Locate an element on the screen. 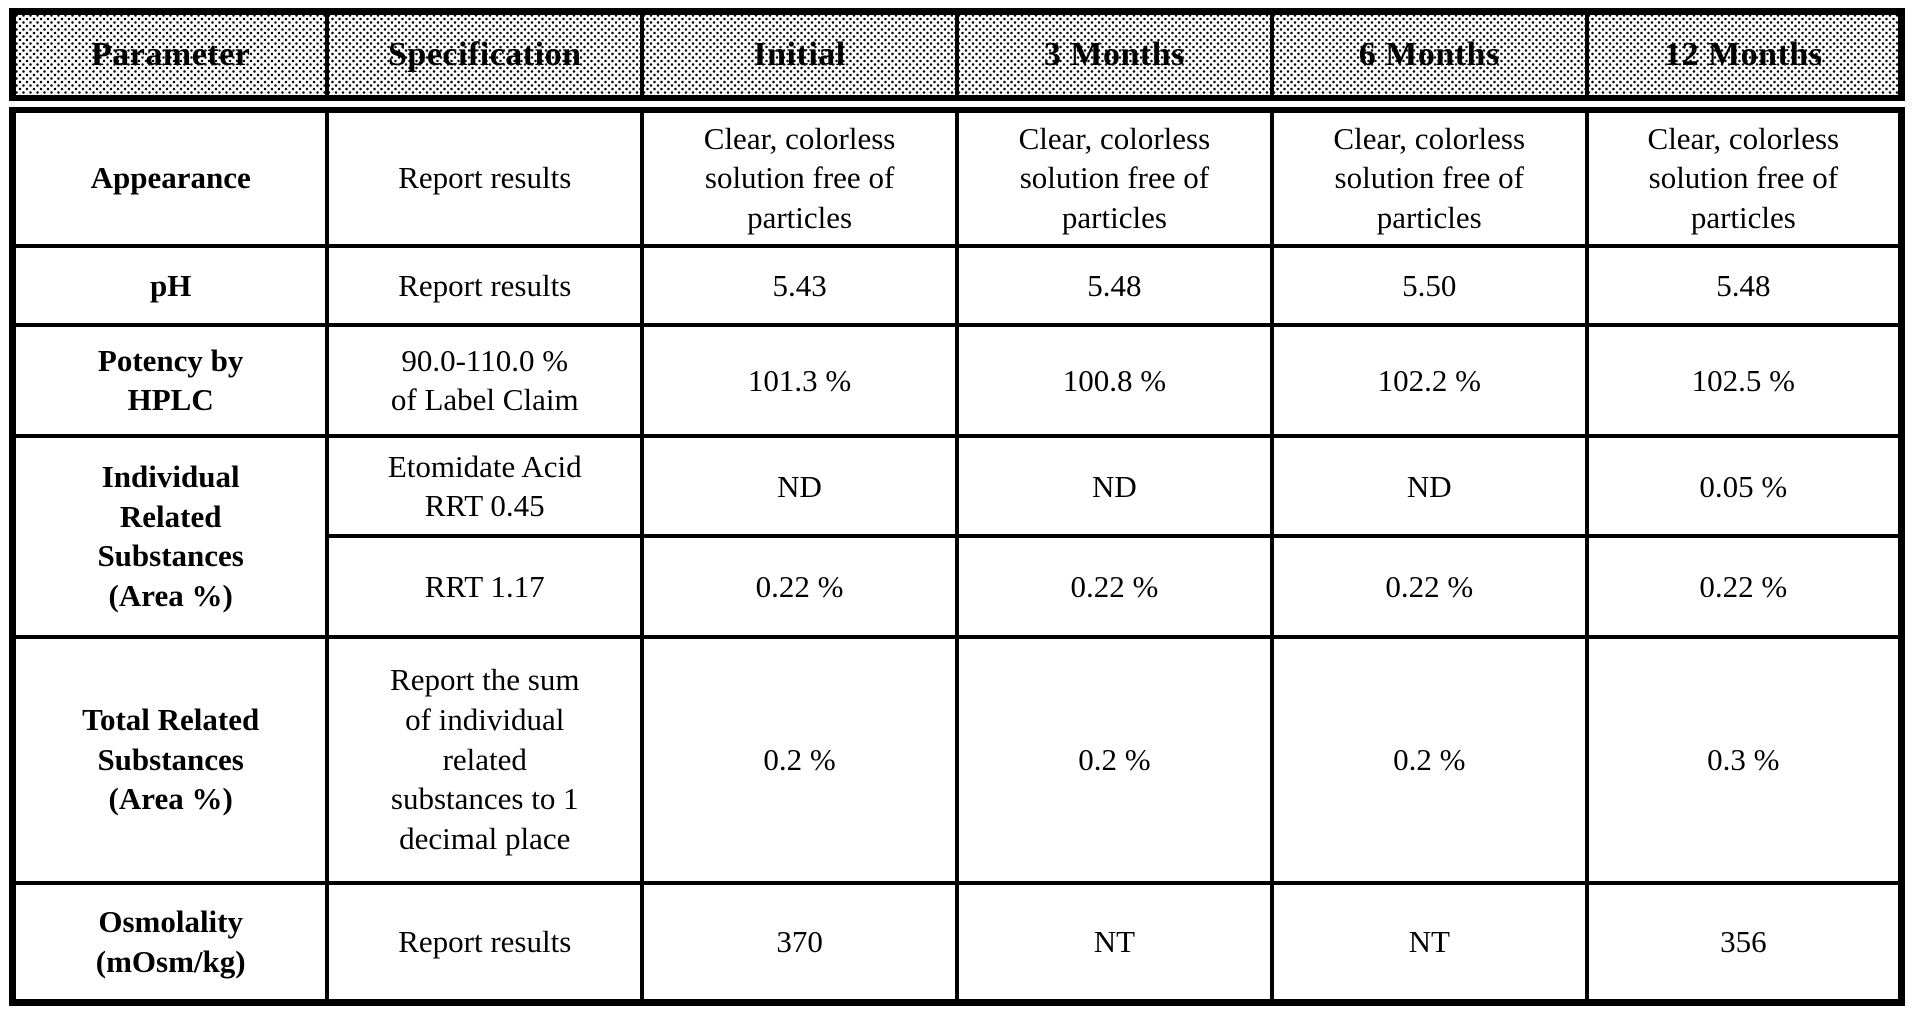 The width and height of the screenshot is (1914, 1017). table-row-ph: pH Report results 5.43 5.48 5.50 5.48 is located at coordinates (957, 285).